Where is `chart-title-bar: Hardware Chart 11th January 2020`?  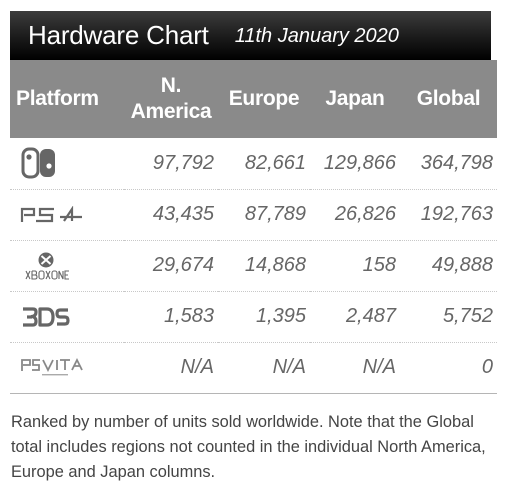
chart-title-bar: Hardware Chart 11th January 2020 is located at coordinates (250, 35).